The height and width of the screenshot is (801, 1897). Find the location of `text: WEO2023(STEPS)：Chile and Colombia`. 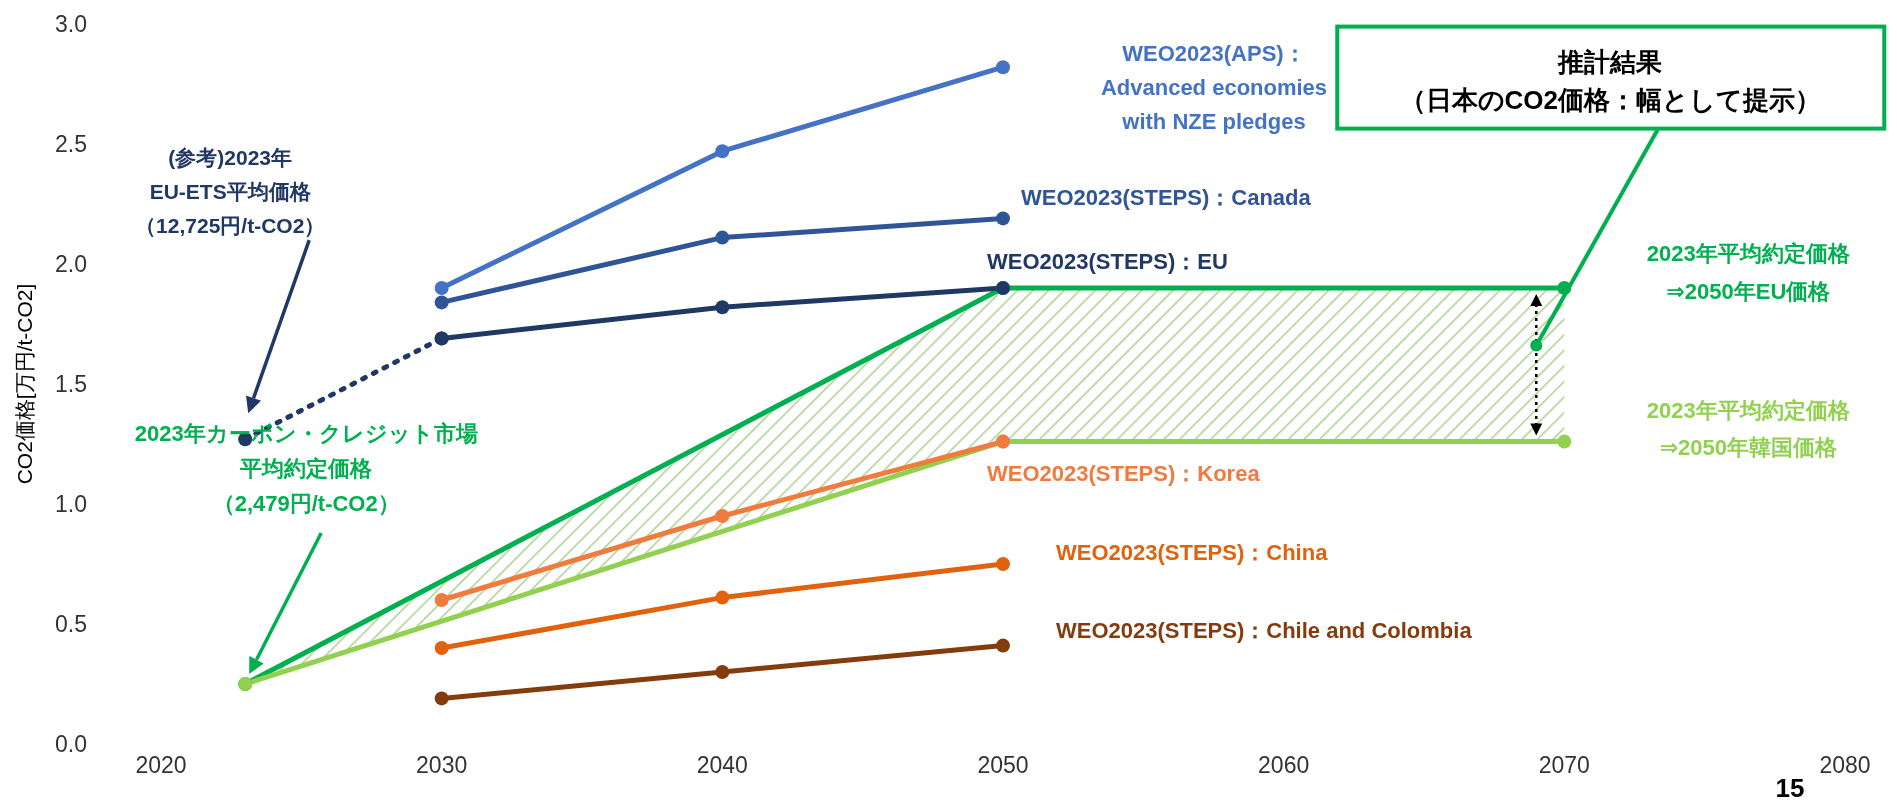

text: WEO2023(STEPS)：Chile and Colombia is located at coordinates (1264, 630).